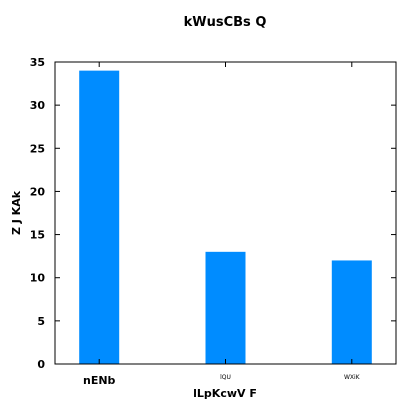 The height and width of the screenshot is (417, 413). Describe the element at coordinates (225, 22) in the screenshot. I see `chart-title: kWusCBs Q` at that location.